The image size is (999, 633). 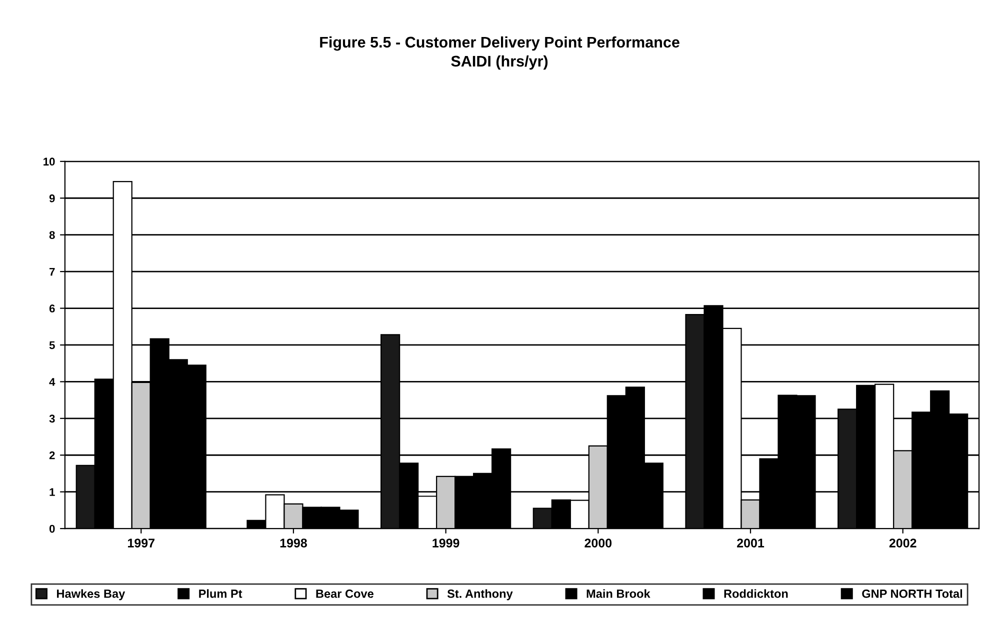 What do you see at coordinates (912, 593) in the screenshot?
I see `legend-label: GNP NORTH Total` at bounding box center [912, 593].